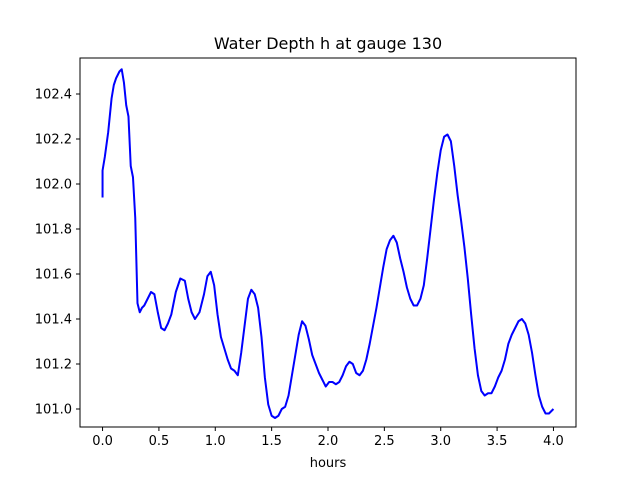 This screenshot has height=484, width=640. Describe the element at coordinates (440, 441) in the screenshot. I see `x-tick-label: 3.0` at that location.